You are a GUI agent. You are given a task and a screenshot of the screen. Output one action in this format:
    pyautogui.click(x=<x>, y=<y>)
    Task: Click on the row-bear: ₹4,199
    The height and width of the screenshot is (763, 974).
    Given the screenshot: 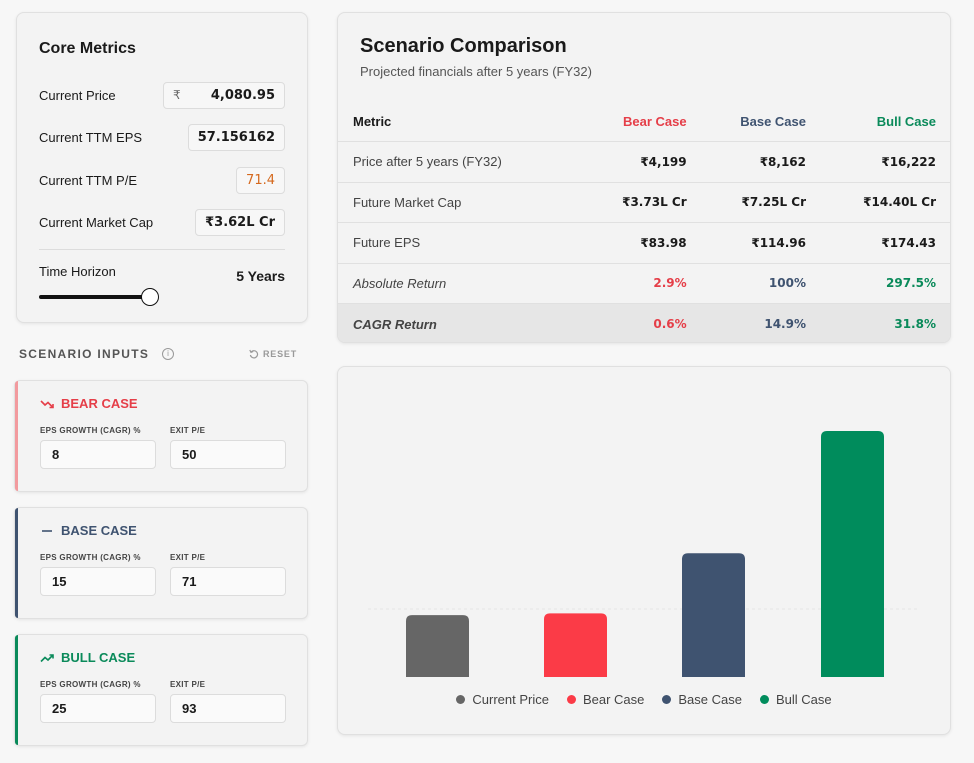 What is the action you would take?
    pyautogui.click(x=642, y=161)
    